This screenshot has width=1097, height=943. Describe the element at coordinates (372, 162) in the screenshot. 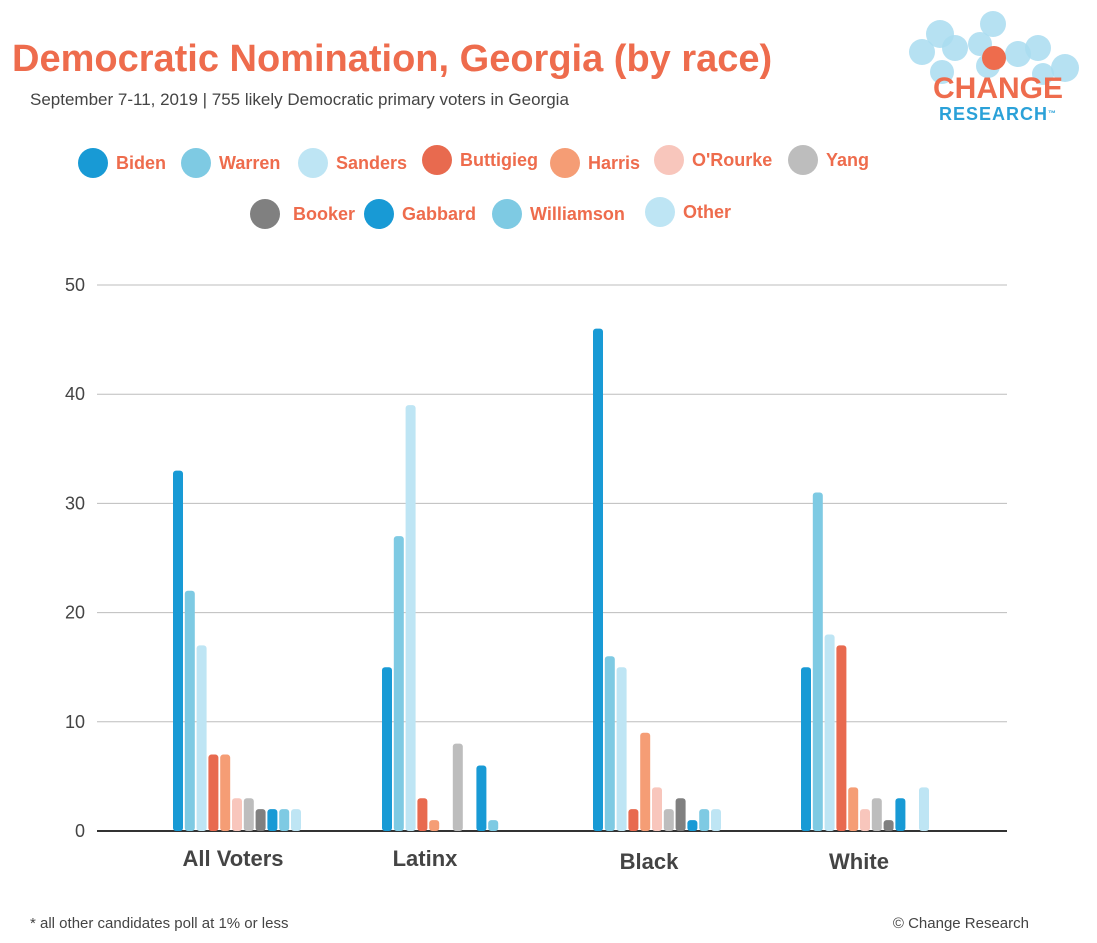

I see `legend-label: Sanders` at that location.